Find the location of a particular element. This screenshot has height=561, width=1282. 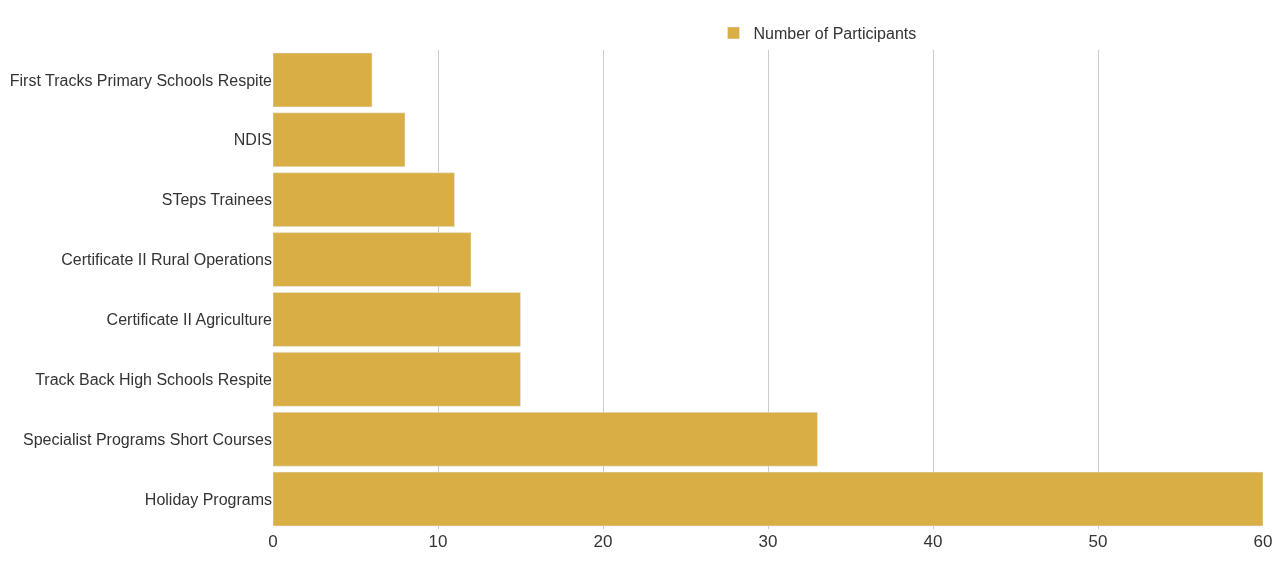

x-tick-label: 30 is located at coordinates (768, 541).